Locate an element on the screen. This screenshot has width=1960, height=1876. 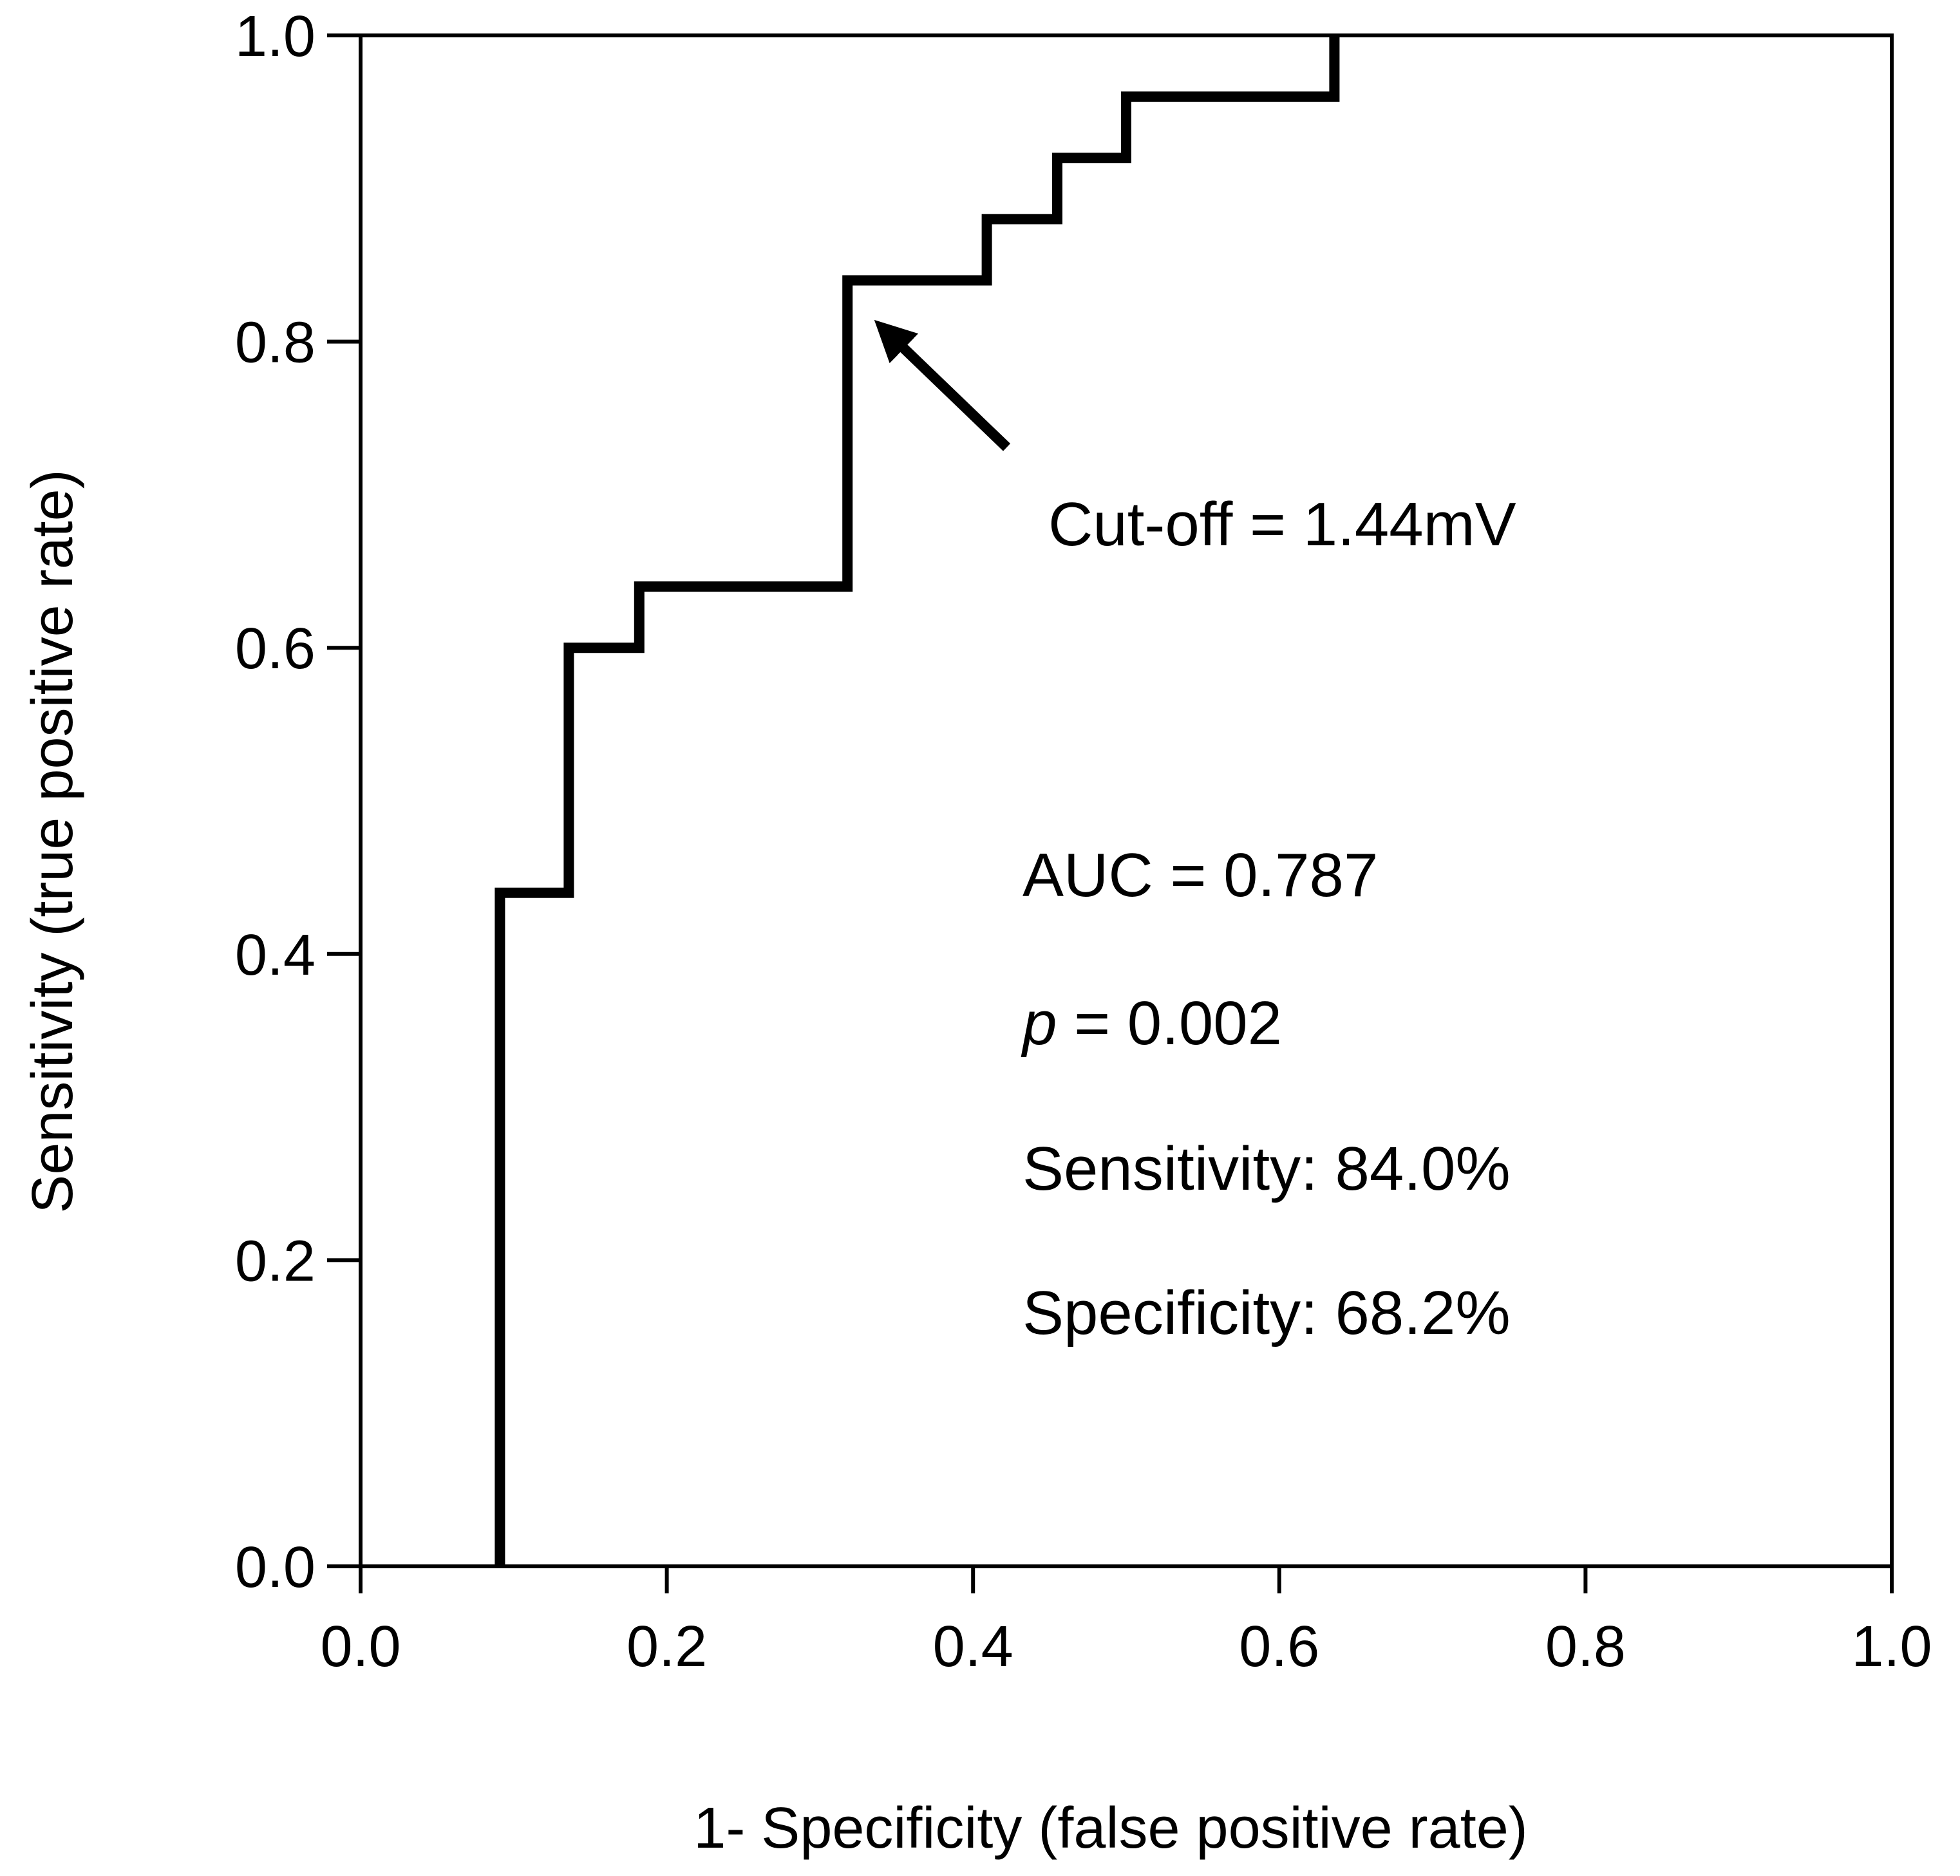
auc-annotation: AUC = 0.787 is located at coordinates (1200, 875).